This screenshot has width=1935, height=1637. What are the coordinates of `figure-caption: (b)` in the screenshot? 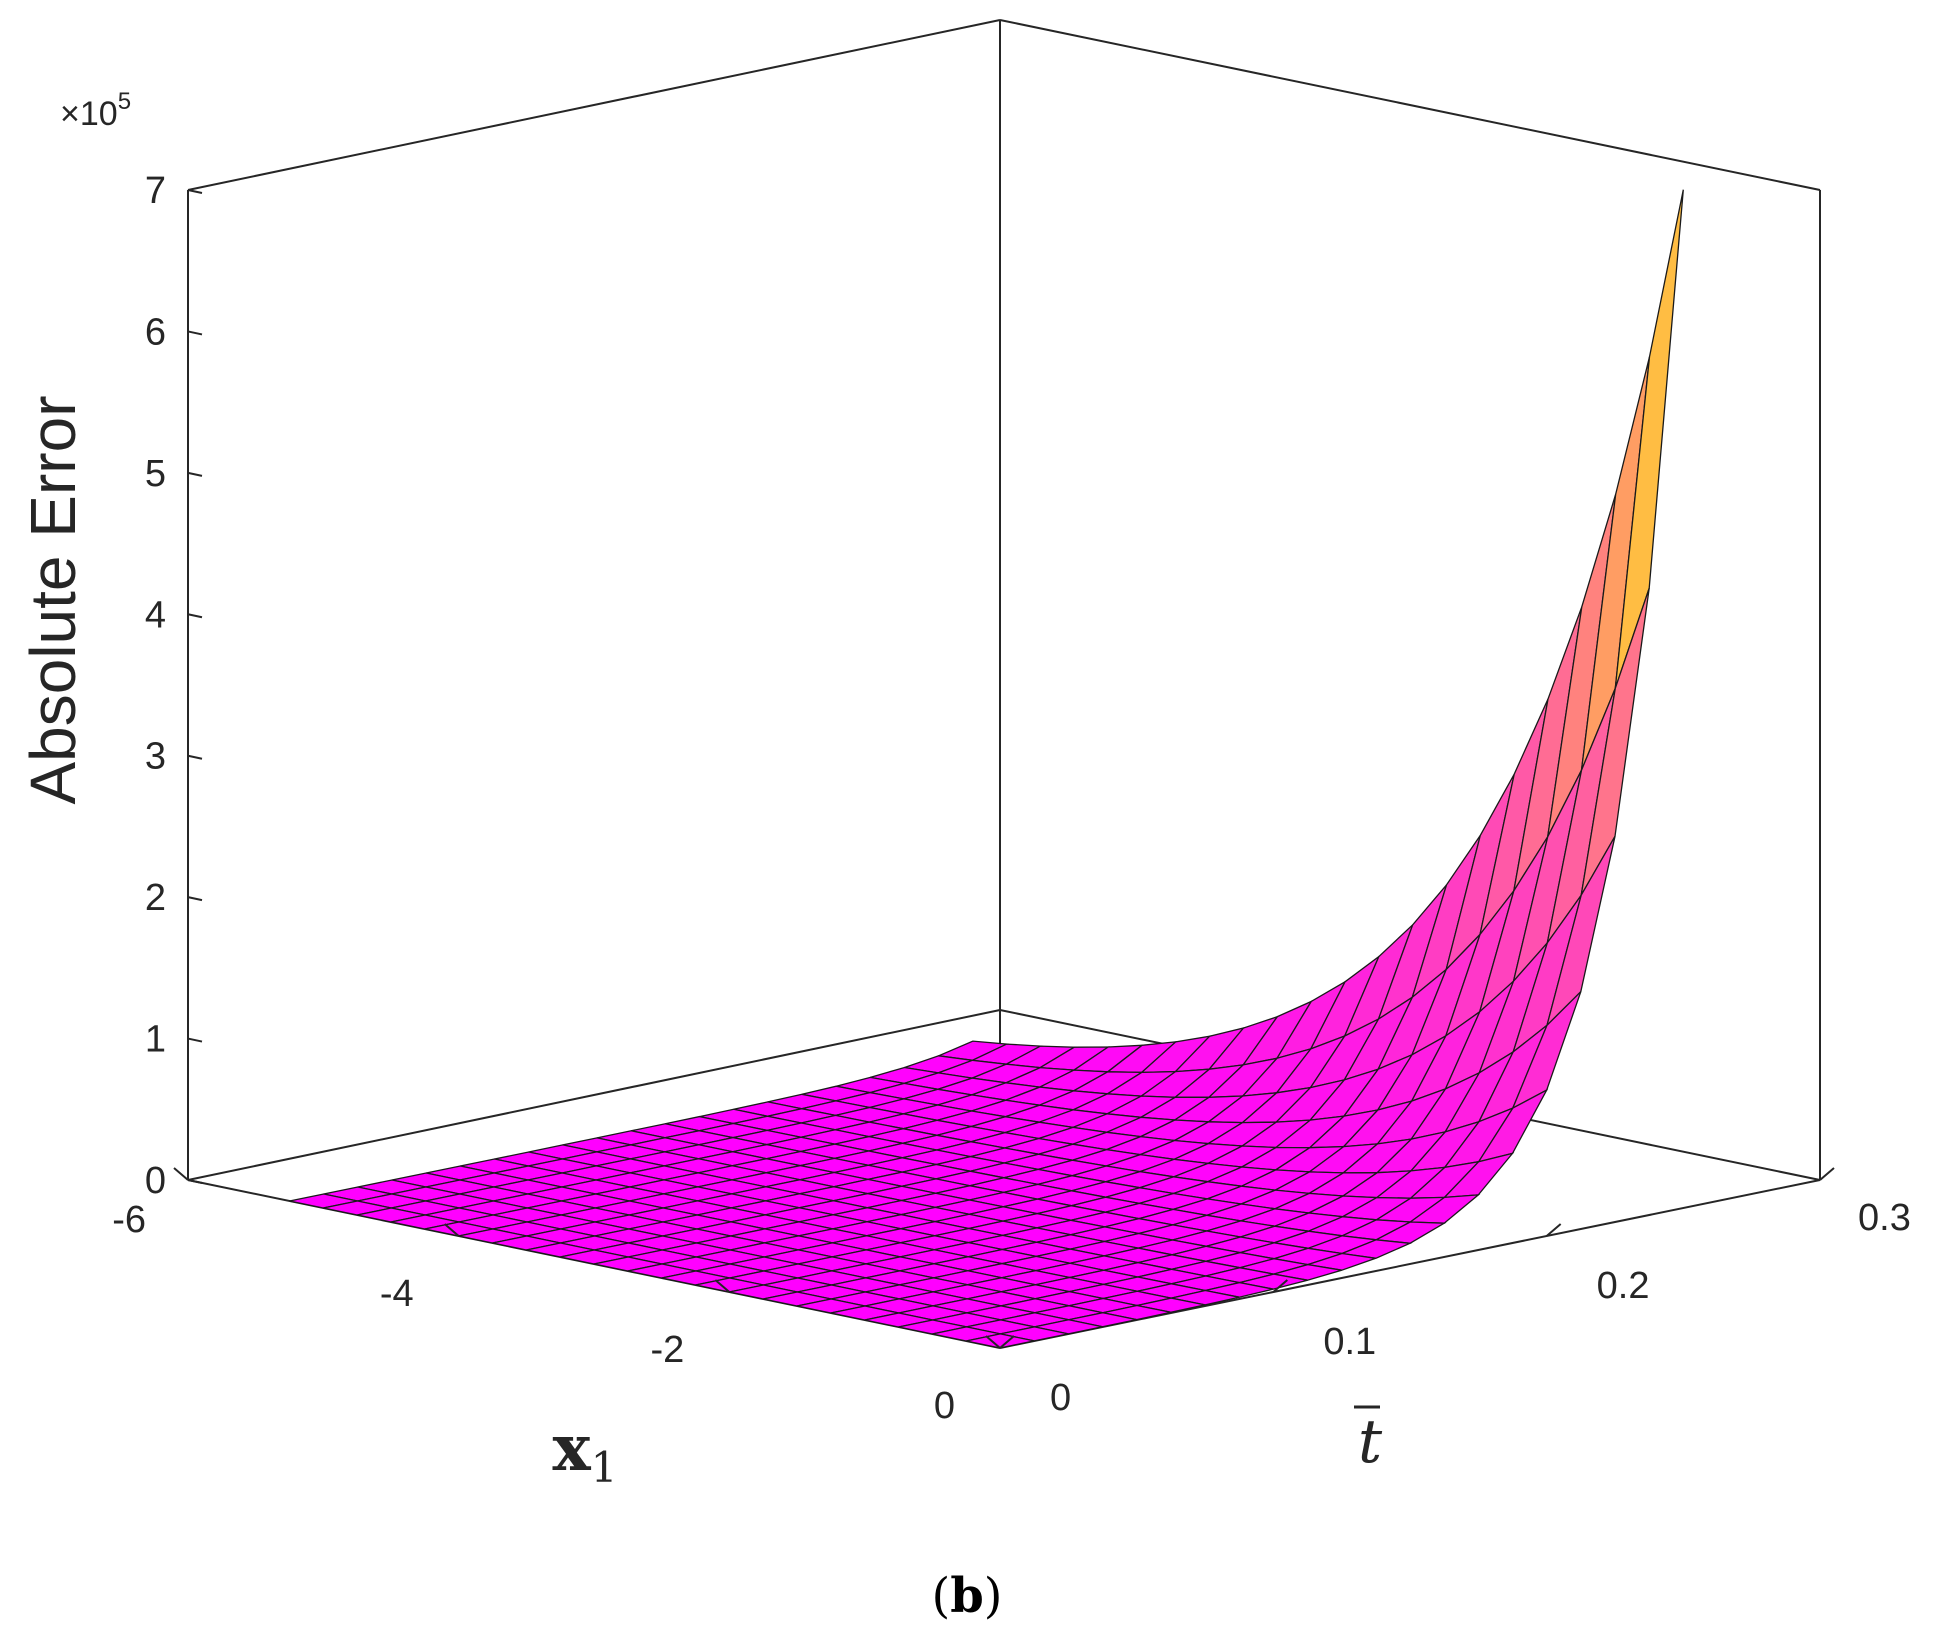 It's located at (966, 1596).